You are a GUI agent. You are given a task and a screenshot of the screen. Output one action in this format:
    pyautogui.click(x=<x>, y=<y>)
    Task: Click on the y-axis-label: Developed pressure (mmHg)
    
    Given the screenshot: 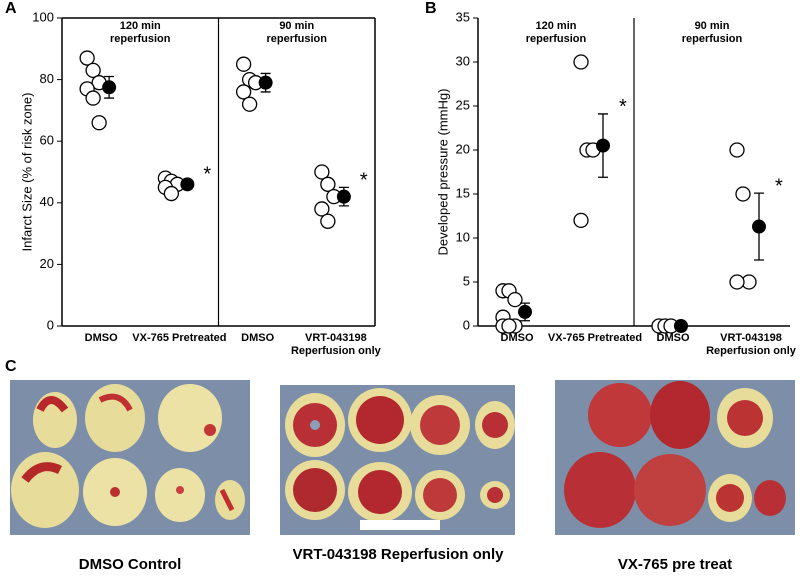 What is the action you would take?
    pyautogui.click(x=442, y=172)
    